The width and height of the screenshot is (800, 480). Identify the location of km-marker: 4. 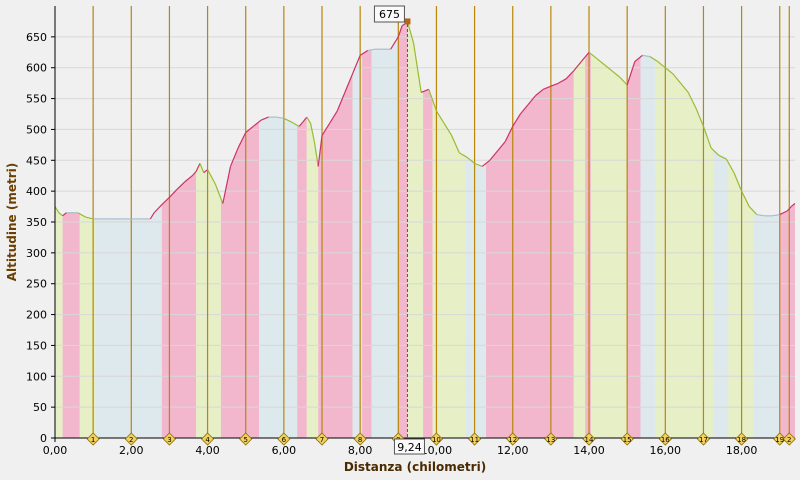
(208, 439).